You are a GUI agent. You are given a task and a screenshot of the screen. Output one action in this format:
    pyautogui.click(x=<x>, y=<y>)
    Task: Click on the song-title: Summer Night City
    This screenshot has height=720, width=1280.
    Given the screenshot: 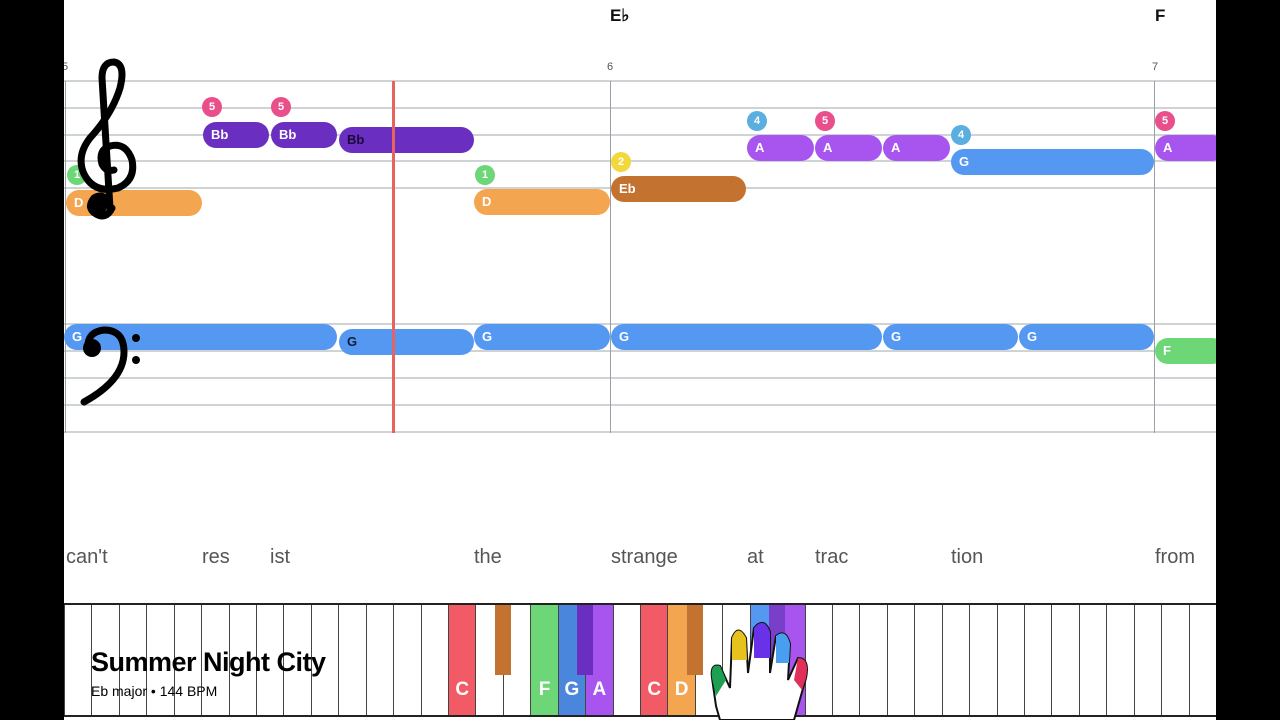 What is the action you would take?
    pyautogui.click(x=208, y=662)
    